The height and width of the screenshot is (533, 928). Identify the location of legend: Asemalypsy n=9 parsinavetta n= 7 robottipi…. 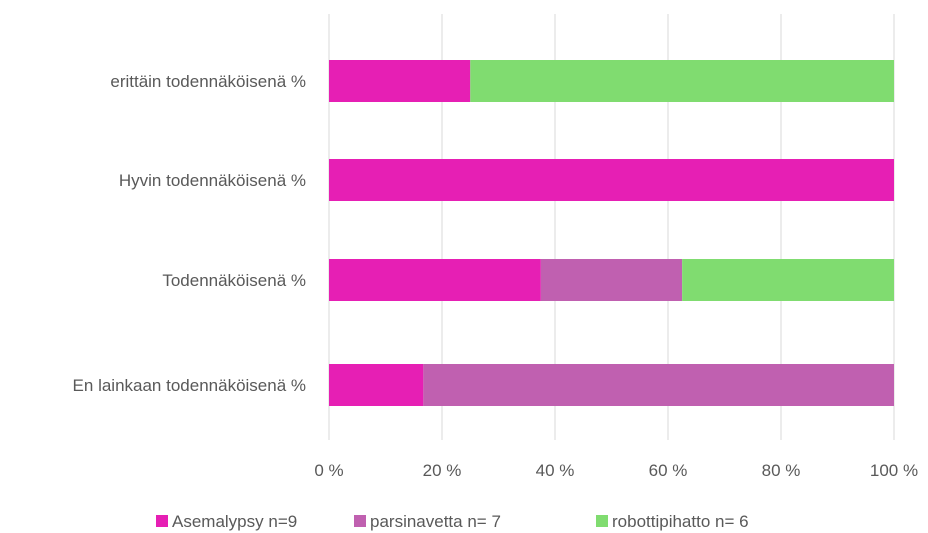
(452, 521).